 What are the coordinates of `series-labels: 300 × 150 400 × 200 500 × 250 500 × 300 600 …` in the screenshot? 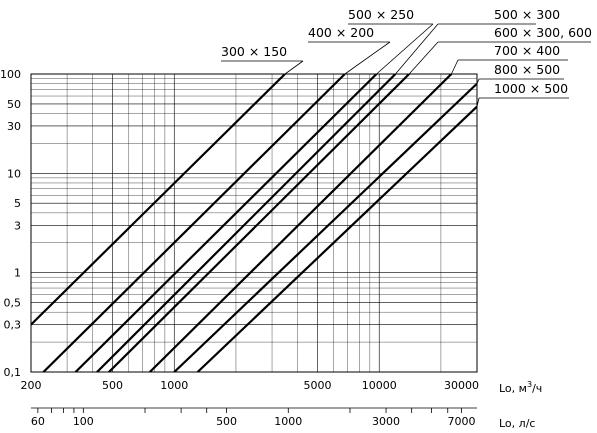 It's located at (409, 57).